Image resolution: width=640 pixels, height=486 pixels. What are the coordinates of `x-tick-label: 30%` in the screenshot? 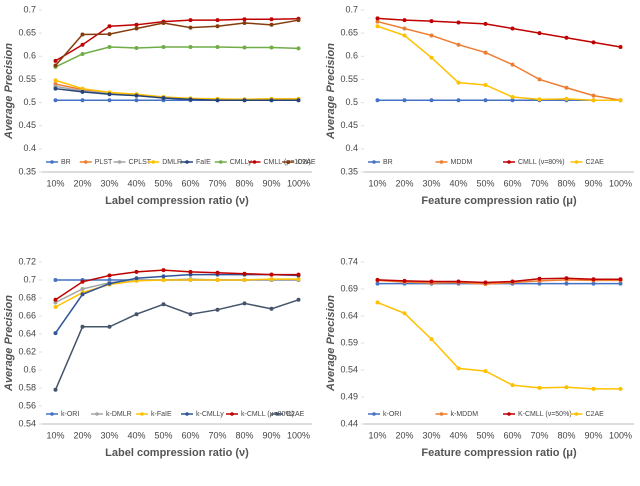 It's located at (431, 183).